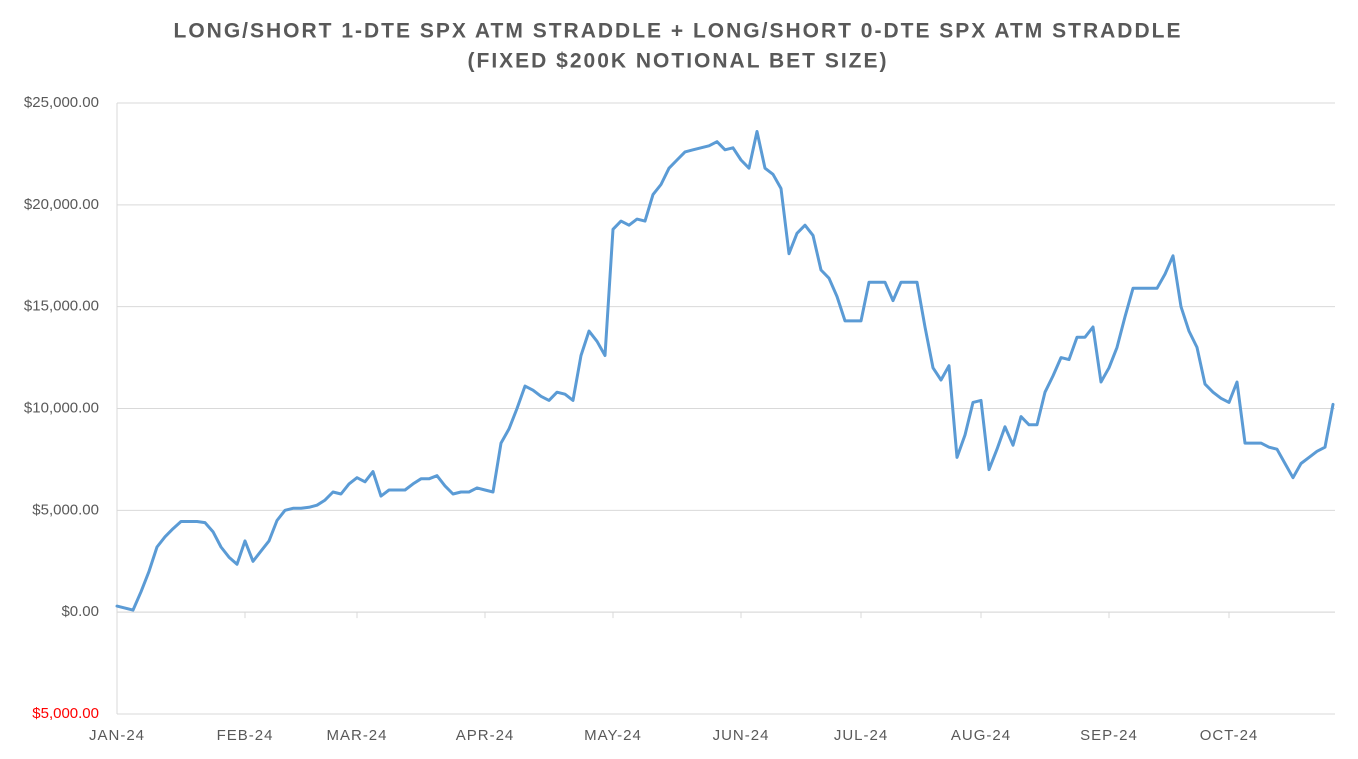 The height and width of the screenshot is (759, 1358). I want to click on x-tick-label: OCT-24, so click(1229, 735).